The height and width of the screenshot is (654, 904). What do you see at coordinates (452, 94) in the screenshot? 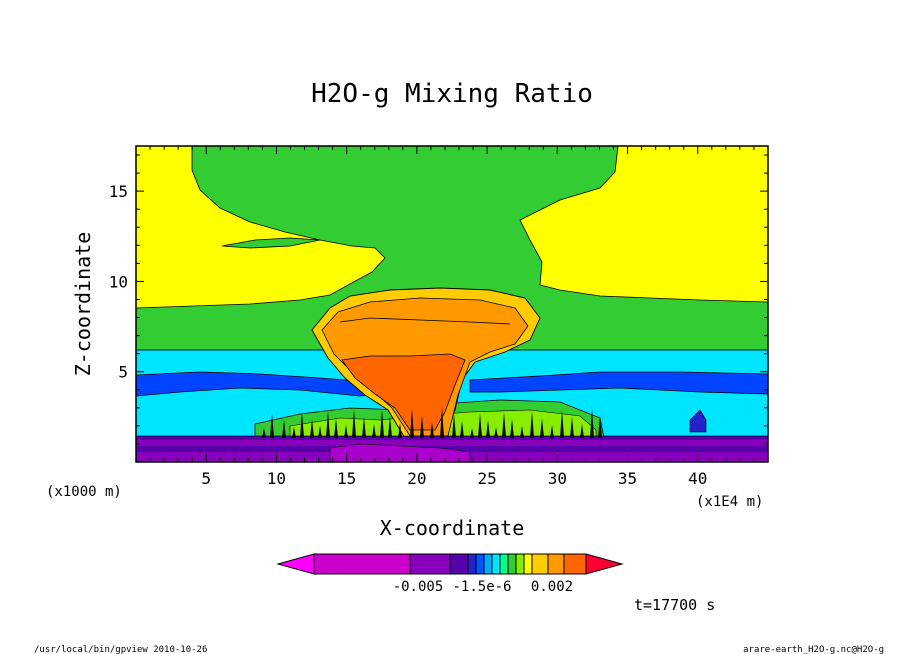
I see `chart-title: H2O-g Mixing Ratio` at bounding box center [452, 94].